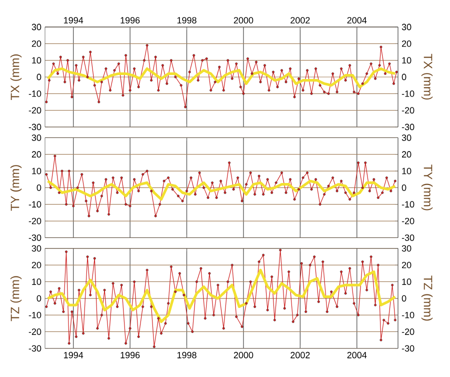 The width and height of the screenshot is (450, 377). Describe the element at coordinates (427, 77) in the screenshot. I see `y2-axis-title: TX (mm)` at that location.